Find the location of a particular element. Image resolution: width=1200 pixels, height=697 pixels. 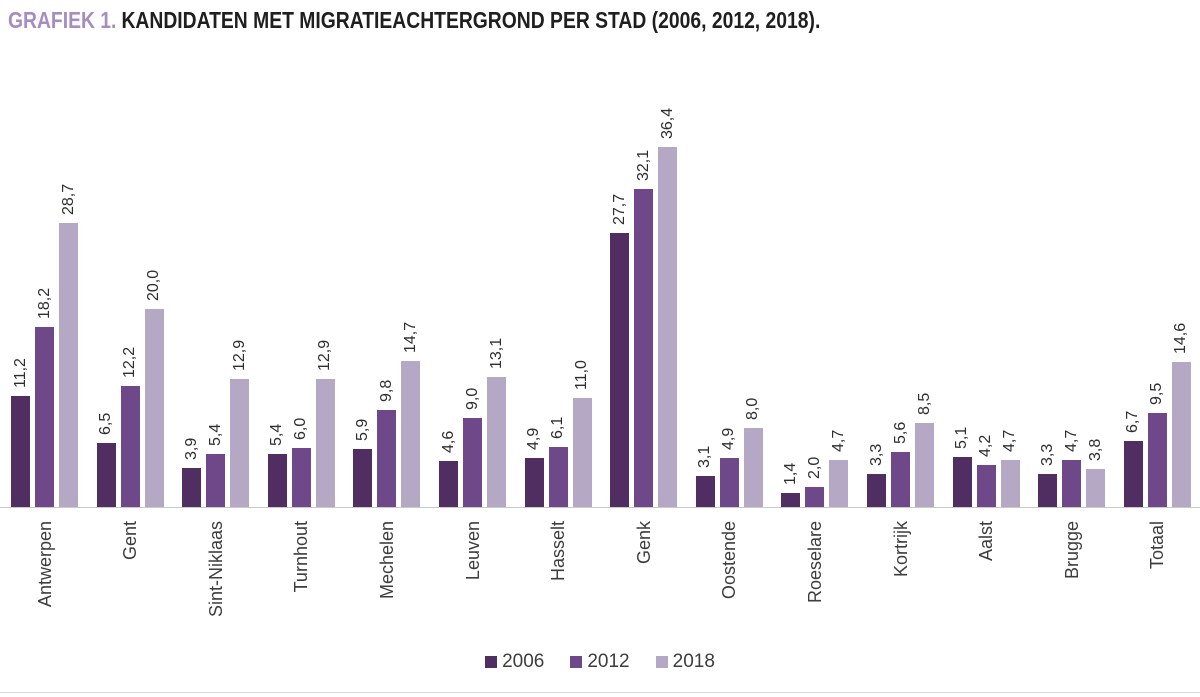

value-label-2012-genk: 32,1 is located at coordinates (643, 165).